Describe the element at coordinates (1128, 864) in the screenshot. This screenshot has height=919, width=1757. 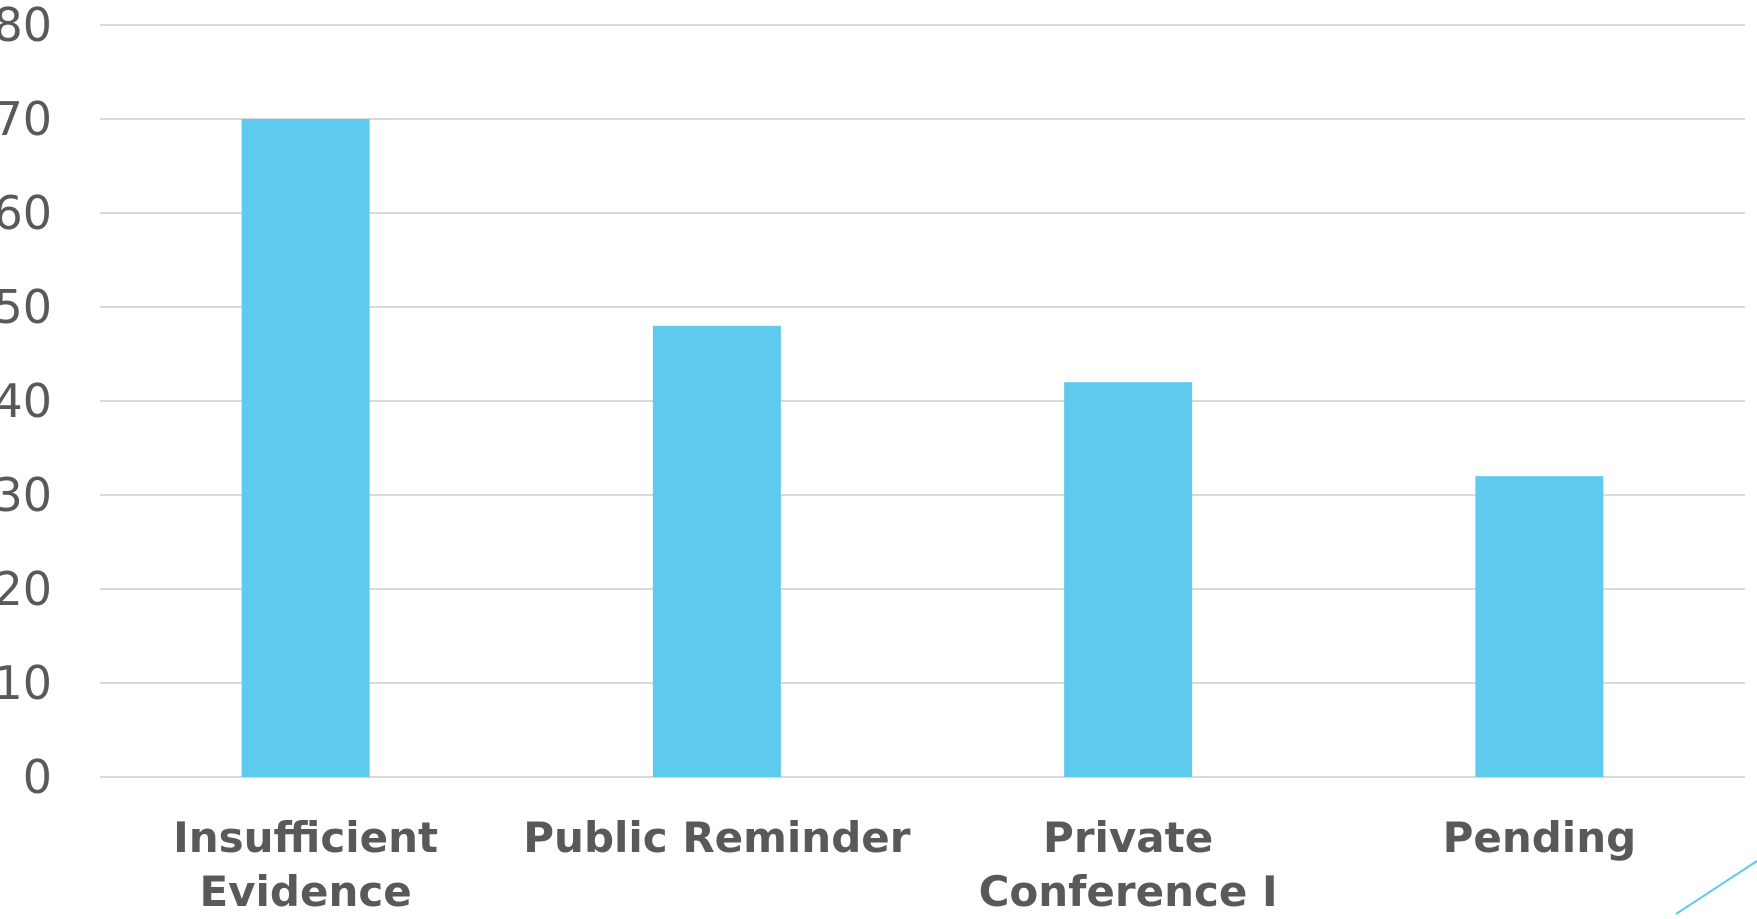
I see `x-category-label: Private Conference I` at that location.